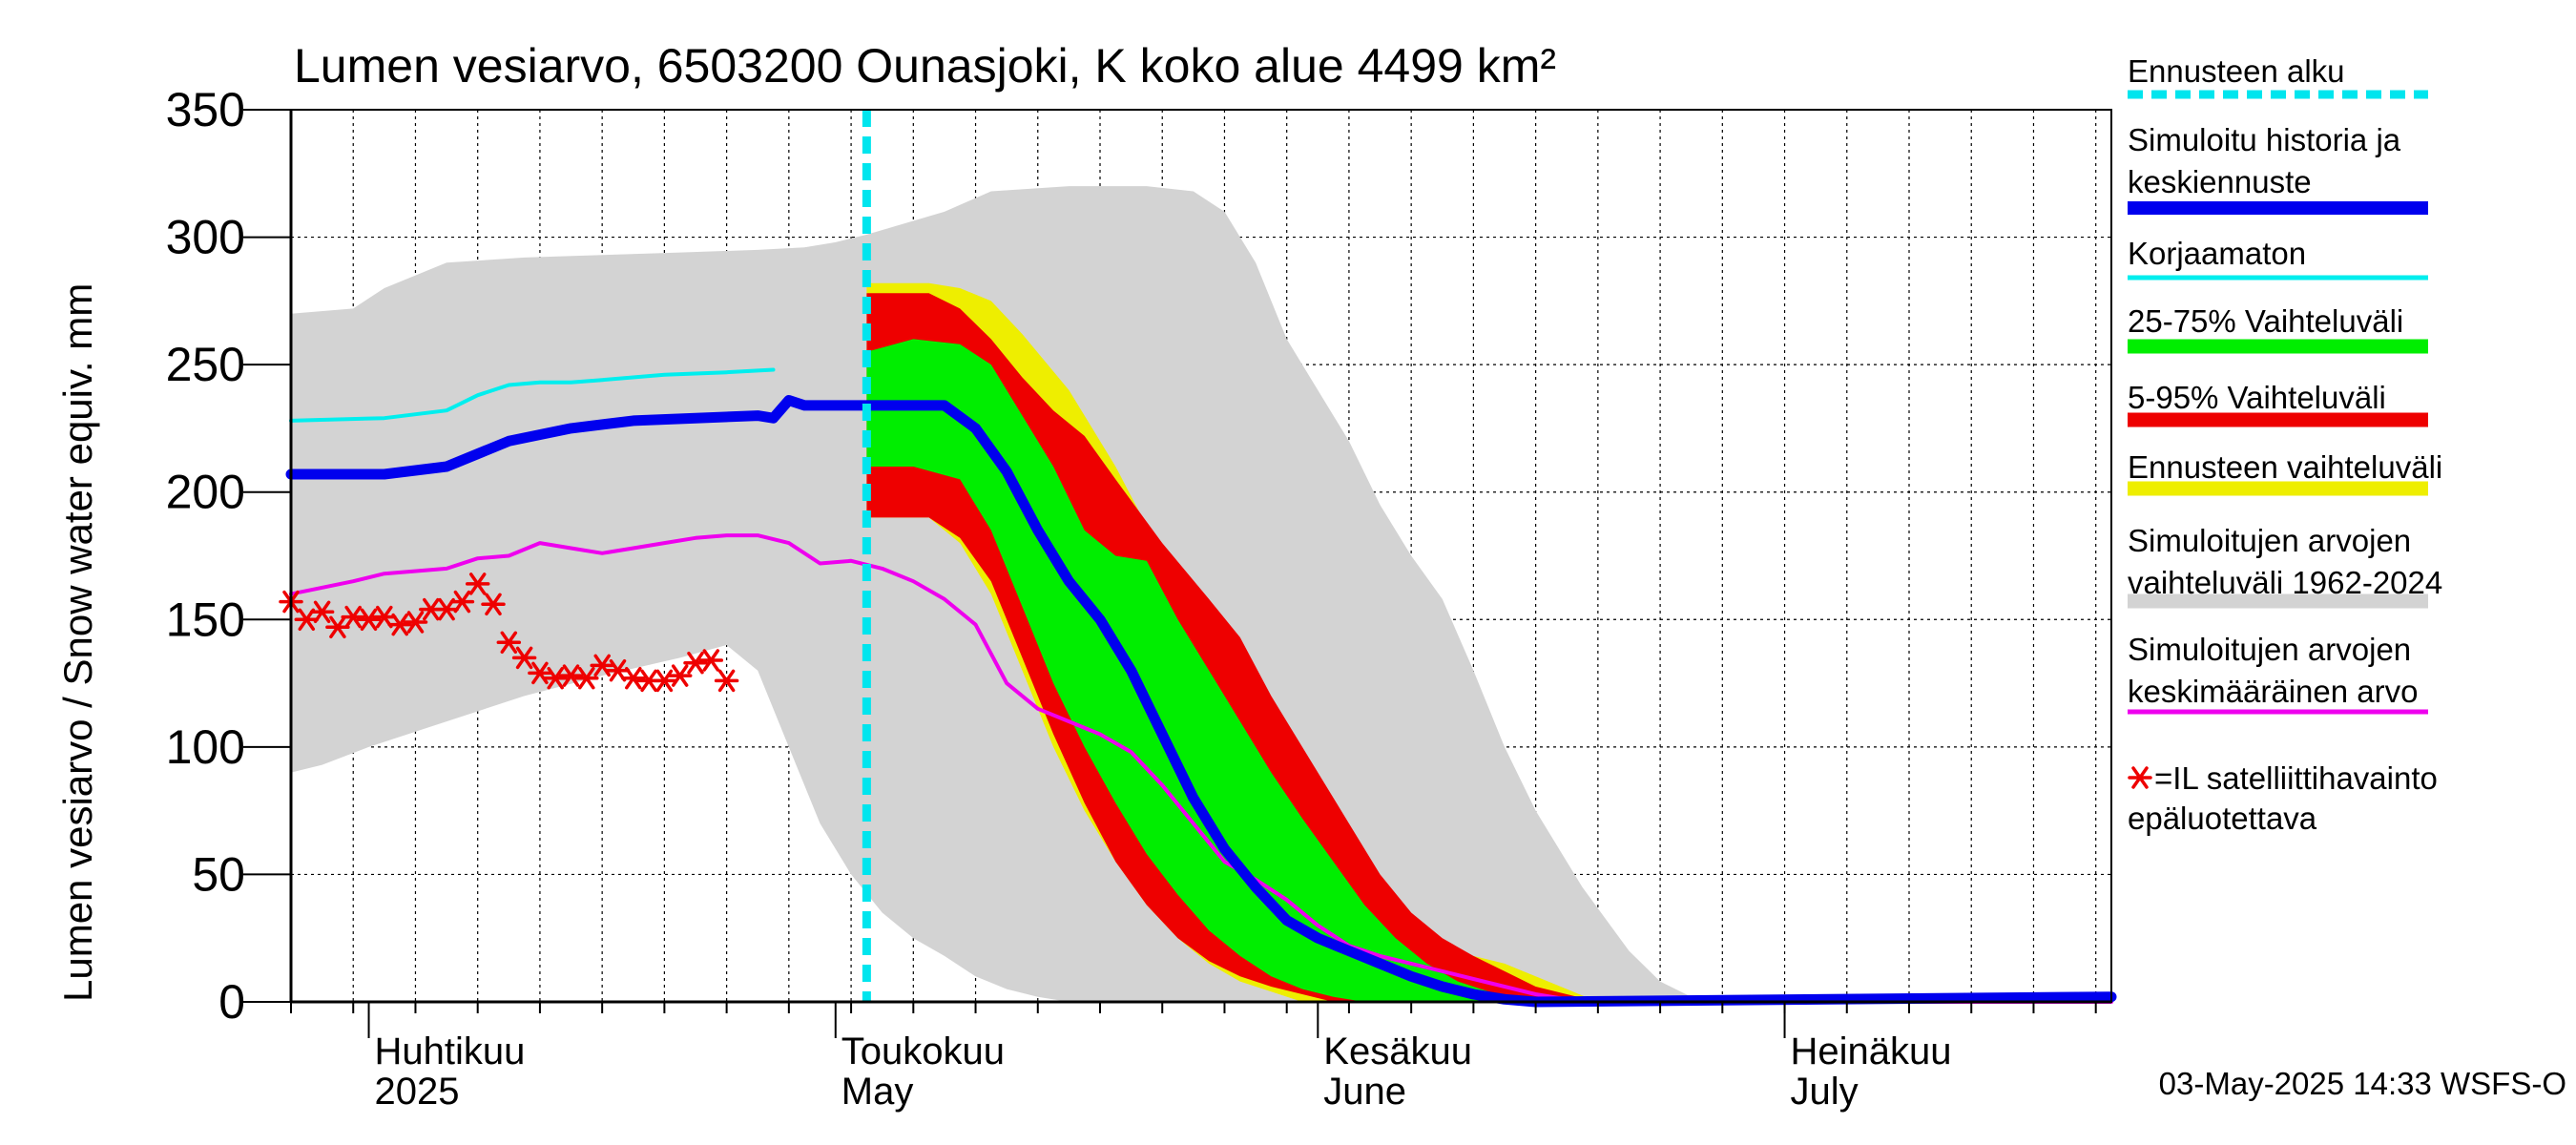  Describe the element at coordinates (2265, 321) in the screenshot. I see `legend-label: 25-75% Vaihteluväli` at that location.